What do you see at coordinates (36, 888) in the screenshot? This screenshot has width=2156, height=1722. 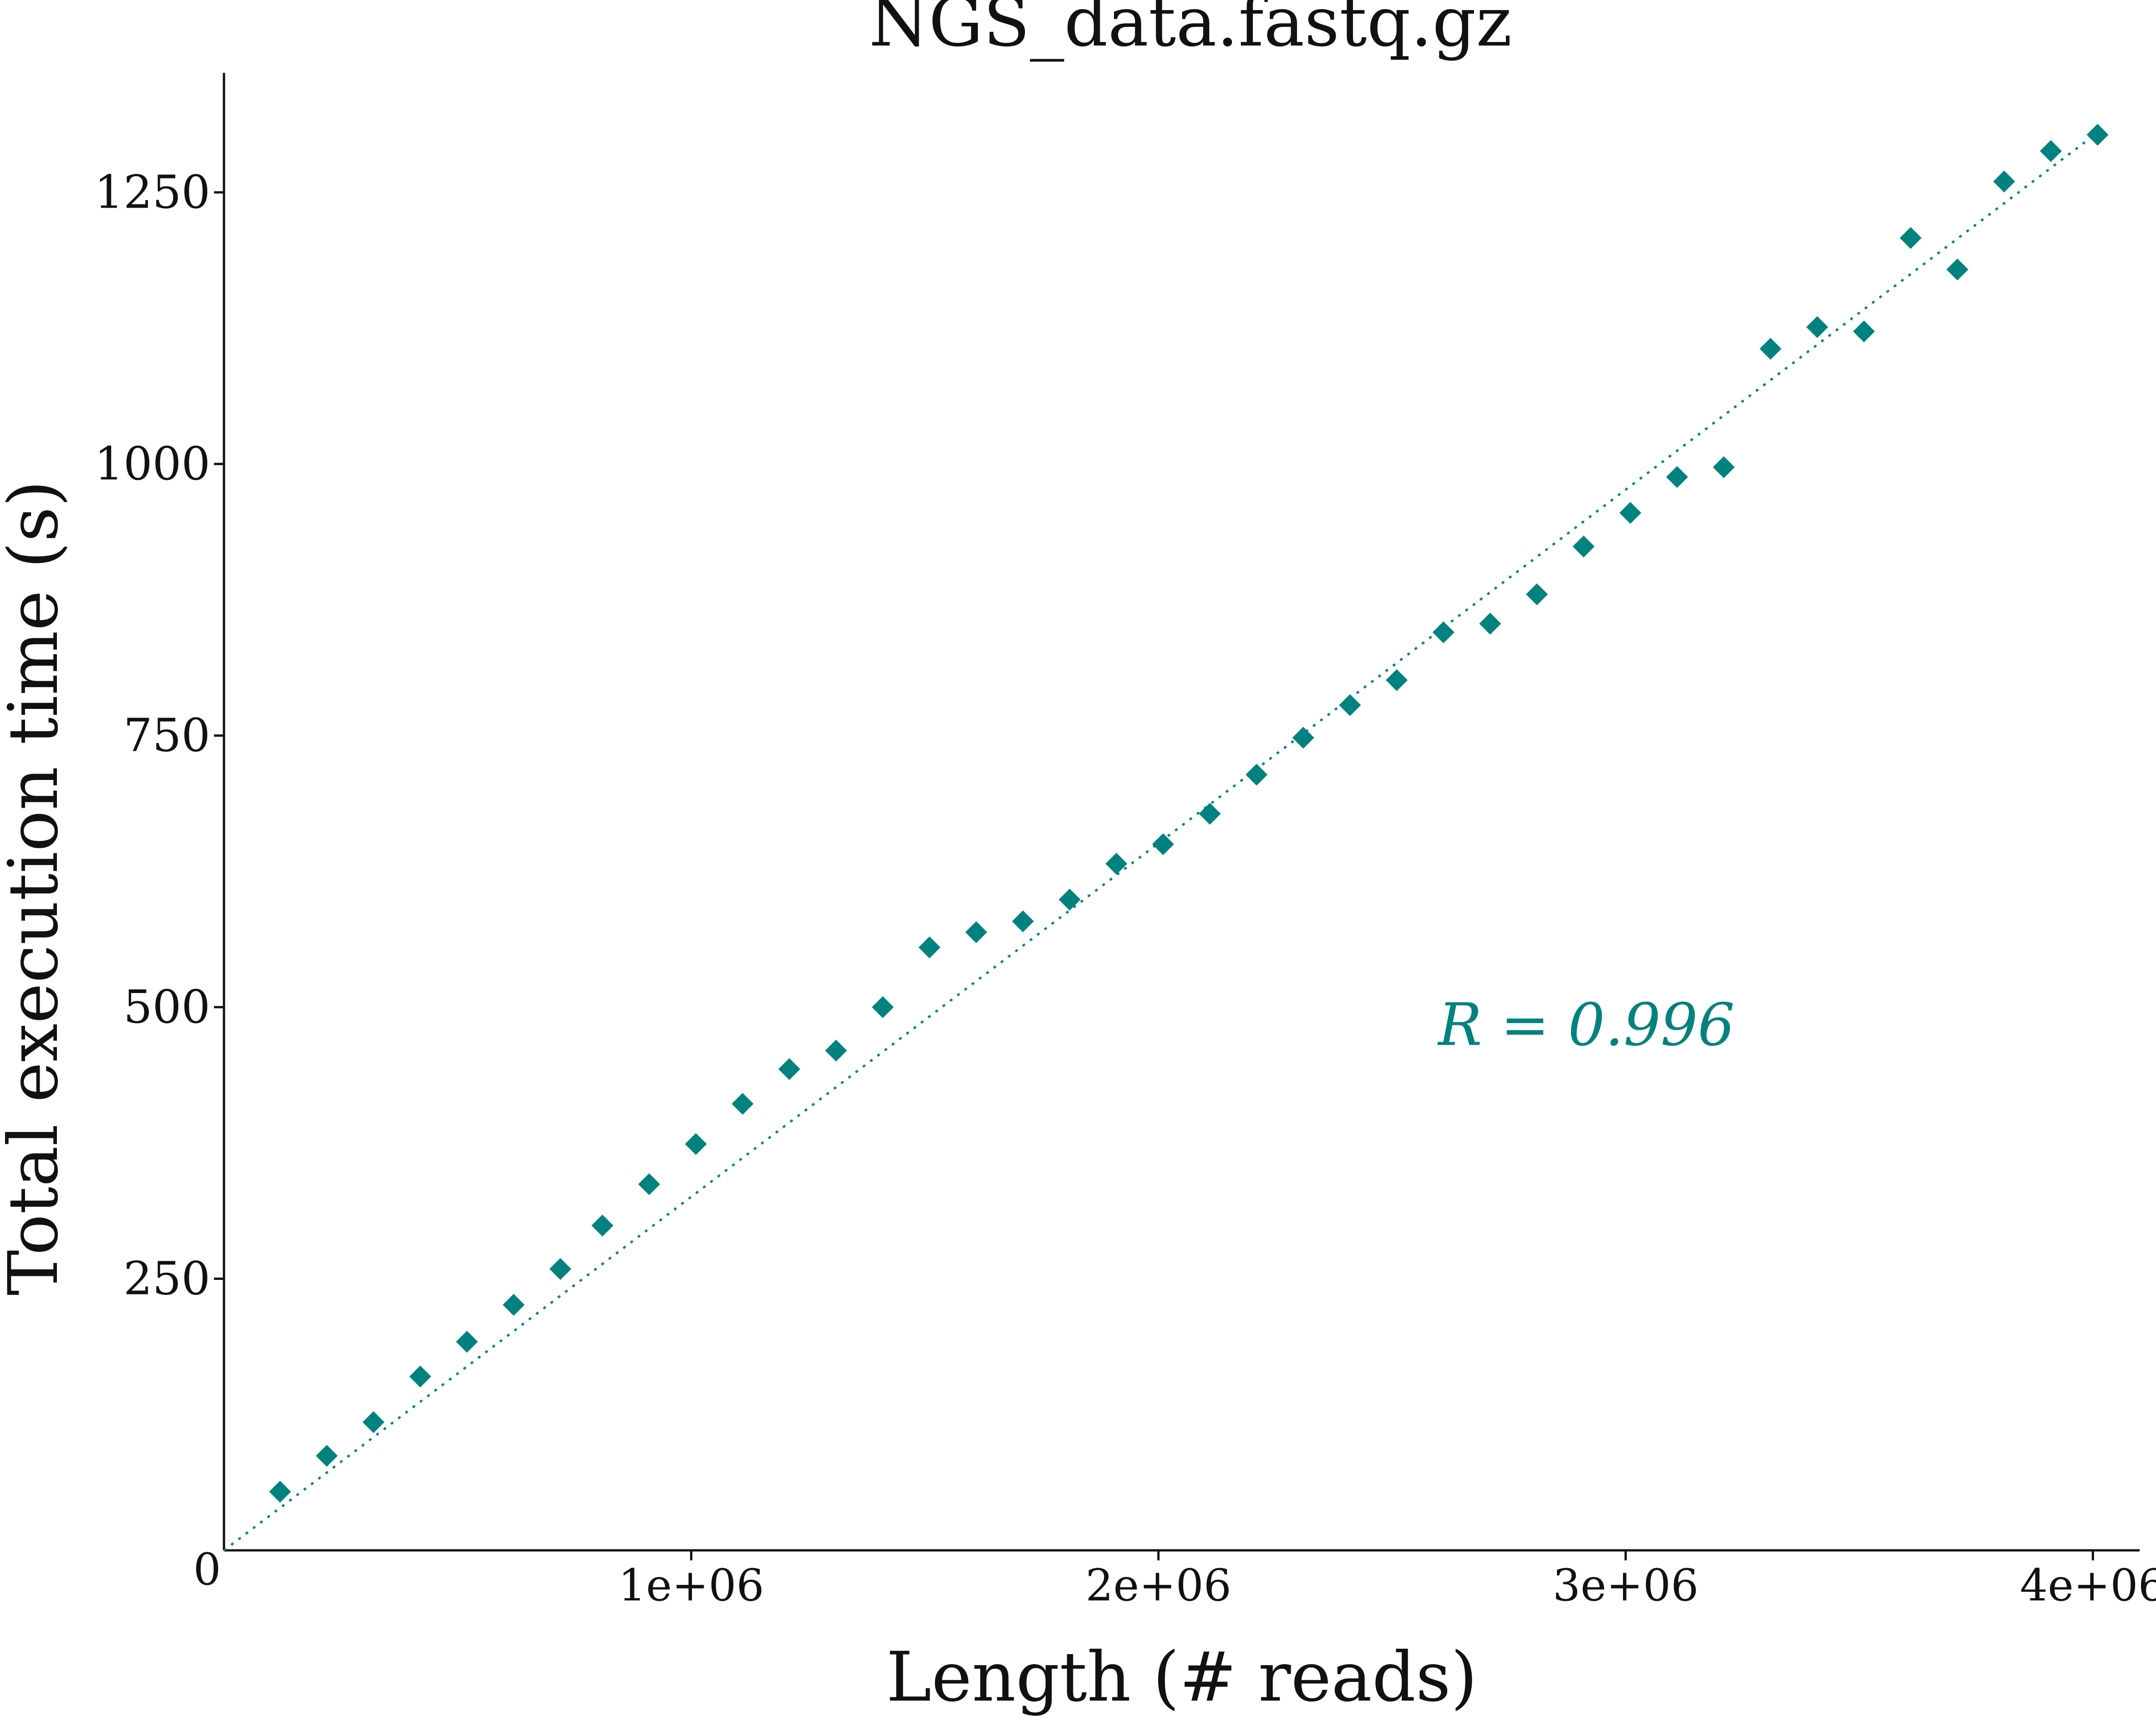 I see `y-axis-label: Total execution time (s)` at bounding box center [36, 888].